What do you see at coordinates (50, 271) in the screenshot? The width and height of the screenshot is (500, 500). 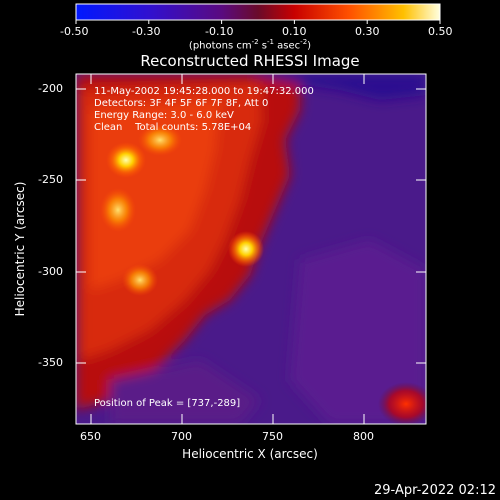 I see `y-tick-label: -300` at bounding box center [50, 271].